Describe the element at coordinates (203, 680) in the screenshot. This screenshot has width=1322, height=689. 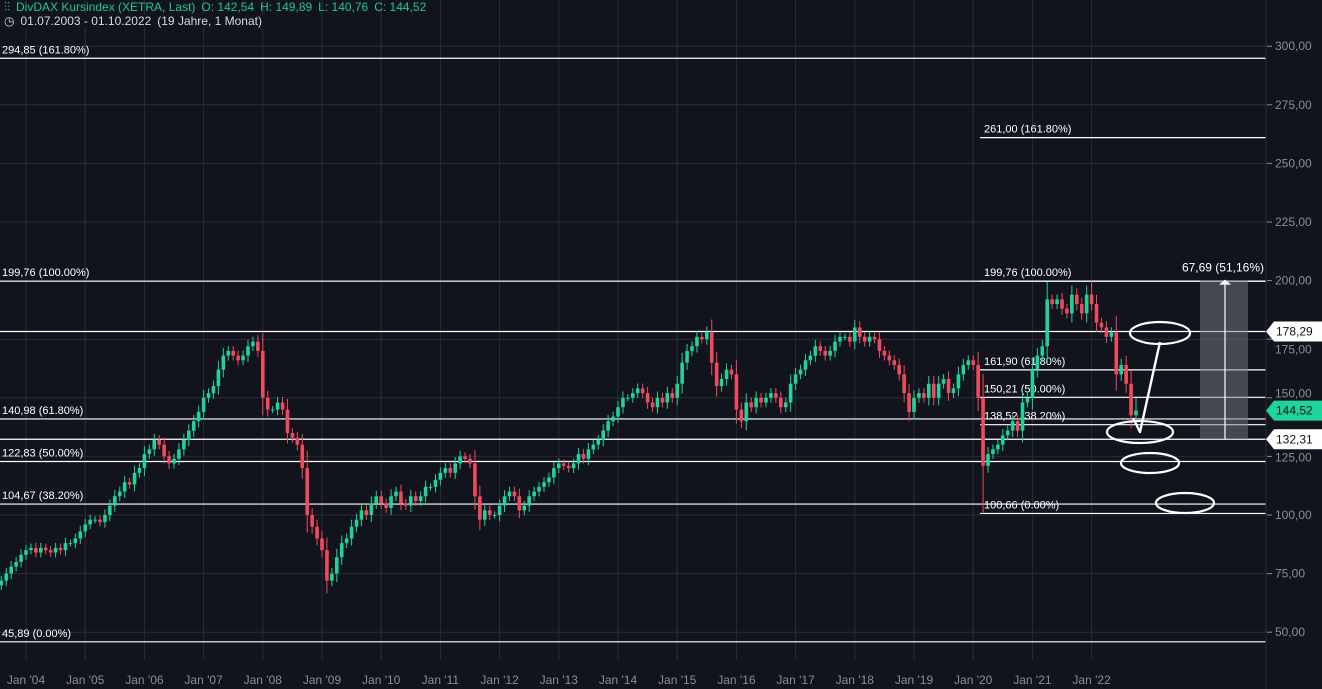
I see `x-tick-label: Jan '07` at that location.